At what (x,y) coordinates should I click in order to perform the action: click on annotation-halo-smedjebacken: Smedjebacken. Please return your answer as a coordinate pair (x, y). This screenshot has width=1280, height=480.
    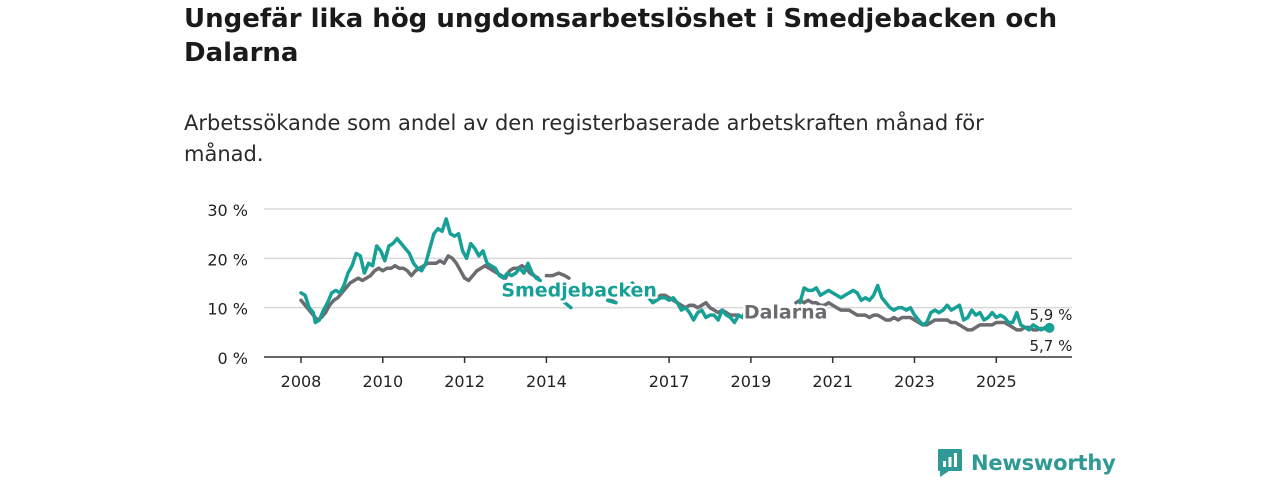
    Looking at the image, I should click on (579, 290).